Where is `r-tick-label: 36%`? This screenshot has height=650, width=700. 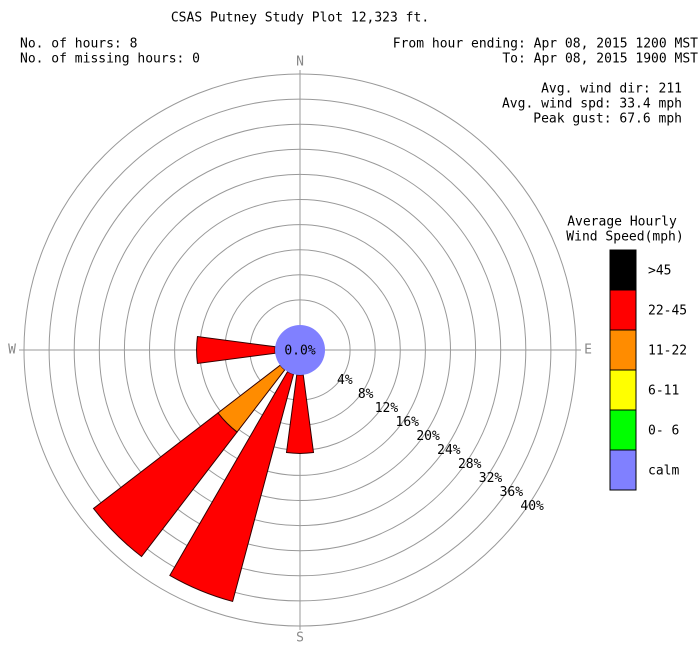
r-tick-label: 36% is located at coordinates (512, 492).